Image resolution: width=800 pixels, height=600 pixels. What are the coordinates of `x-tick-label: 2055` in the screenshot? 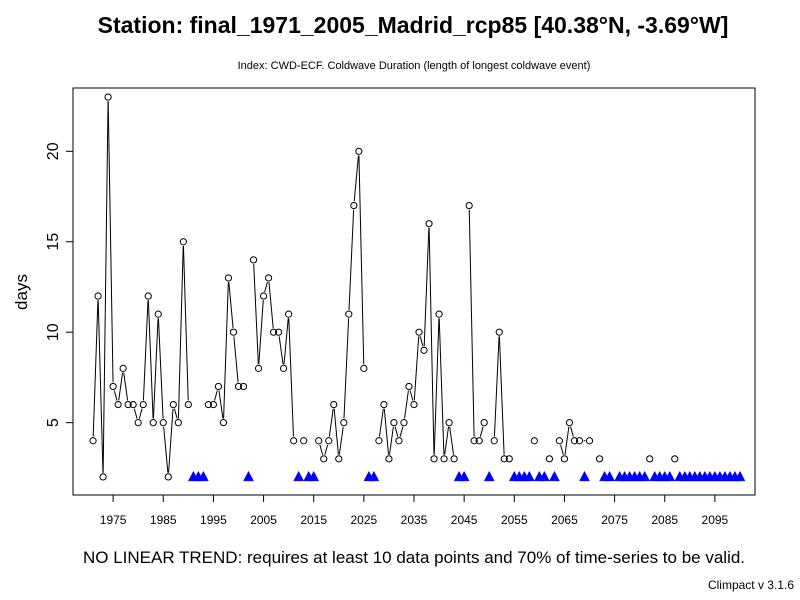 It's located at (514, 520).